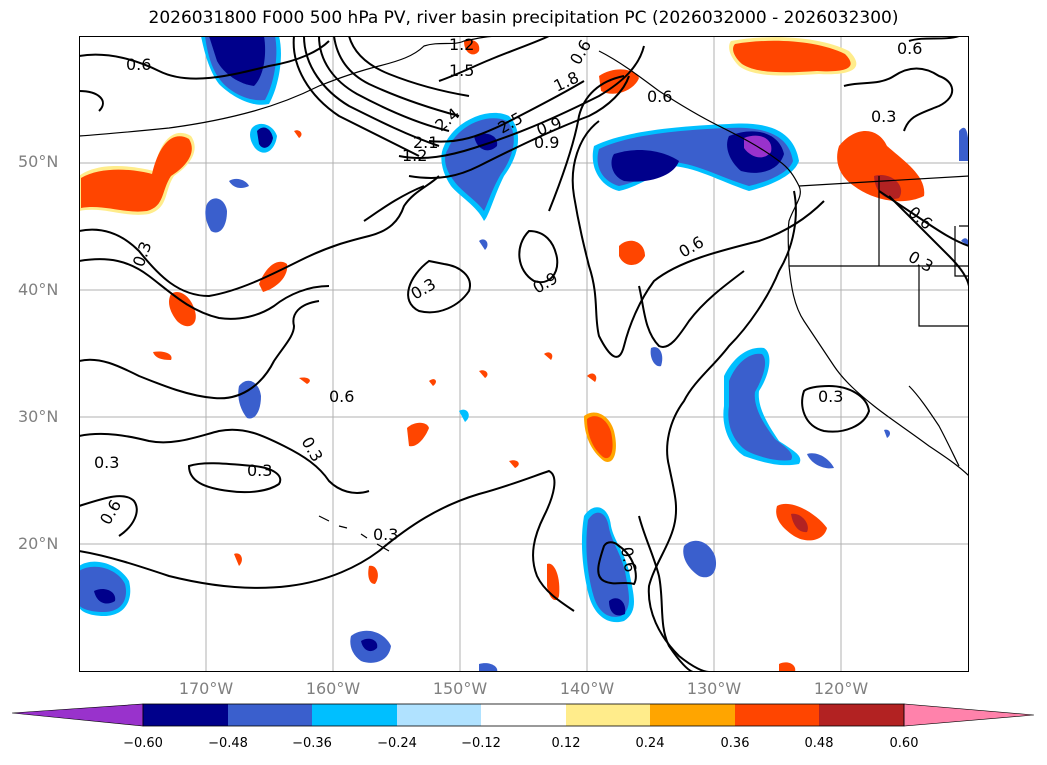 Image resolution: width=1047 pixels, height=765 pixels. I want to click on lon-label-160w: 160°W, so click(333, 688).